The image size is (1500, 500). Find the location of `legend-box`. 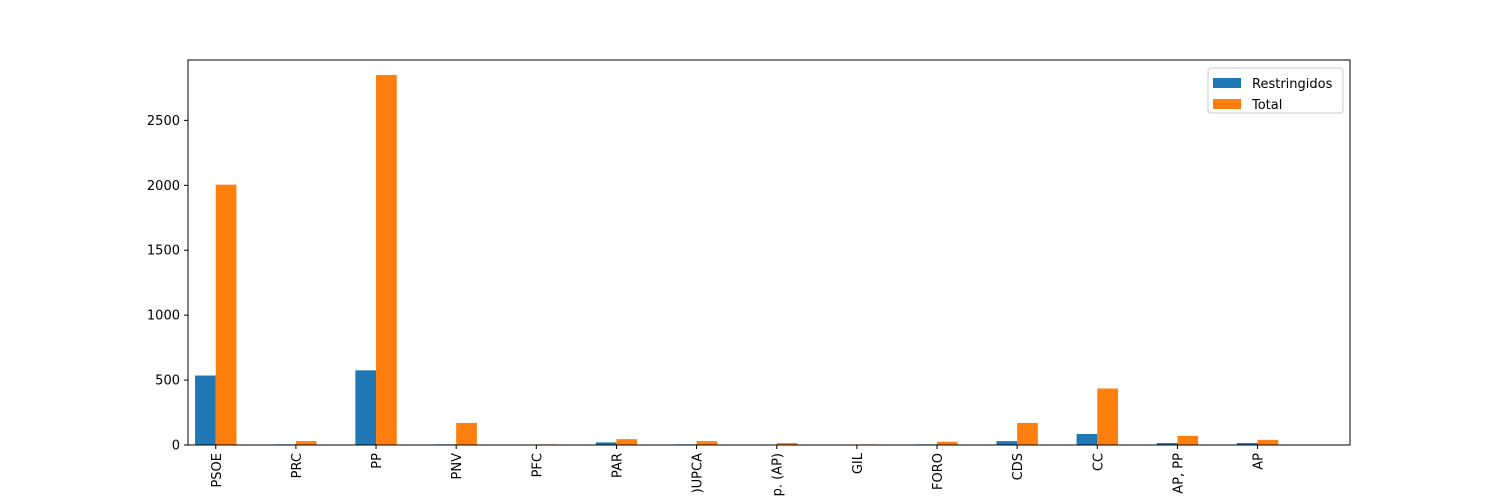

legend-box is located at coordinates (1275, 90).